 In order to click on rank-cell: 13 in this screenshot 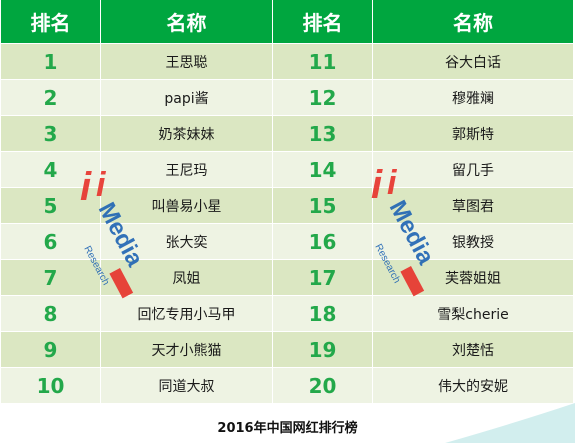, I will do `click(323, 134)`.